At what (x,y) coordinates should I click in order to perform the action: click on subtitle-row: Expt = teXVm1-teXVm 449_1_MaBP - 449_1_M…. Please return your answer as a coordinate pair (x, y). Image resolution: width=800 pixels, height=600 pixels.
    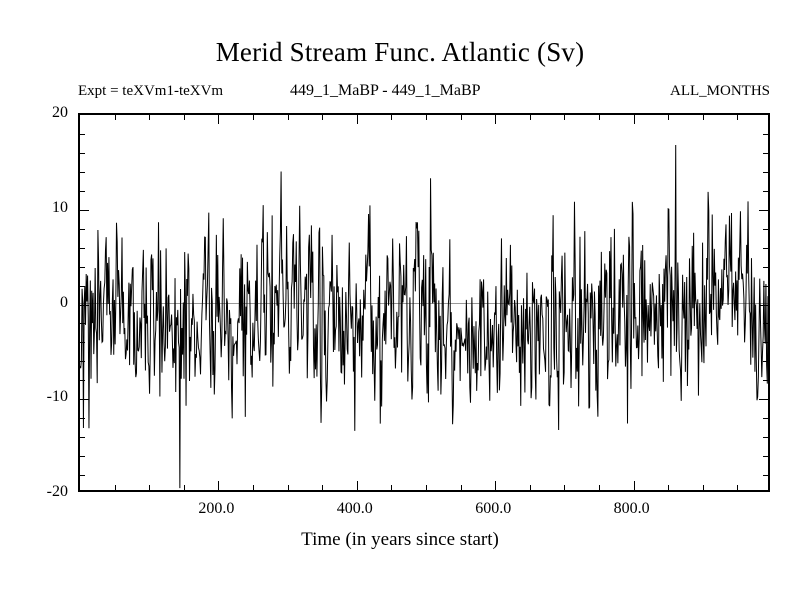
    Looking at the image, I should click on (424, 91).